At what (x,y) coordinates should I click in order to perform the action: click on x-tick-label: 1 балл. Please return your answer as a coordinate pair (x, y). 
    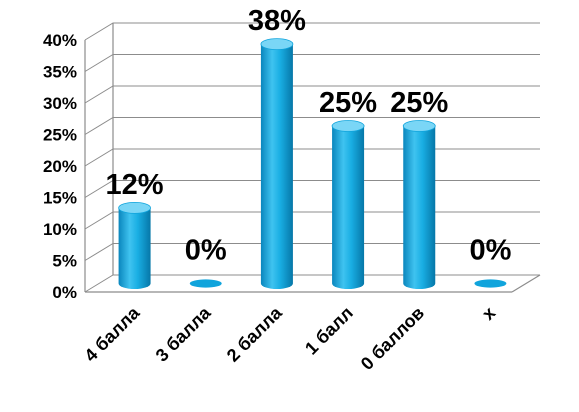
    Looking at the image, I should click on (329, 331).